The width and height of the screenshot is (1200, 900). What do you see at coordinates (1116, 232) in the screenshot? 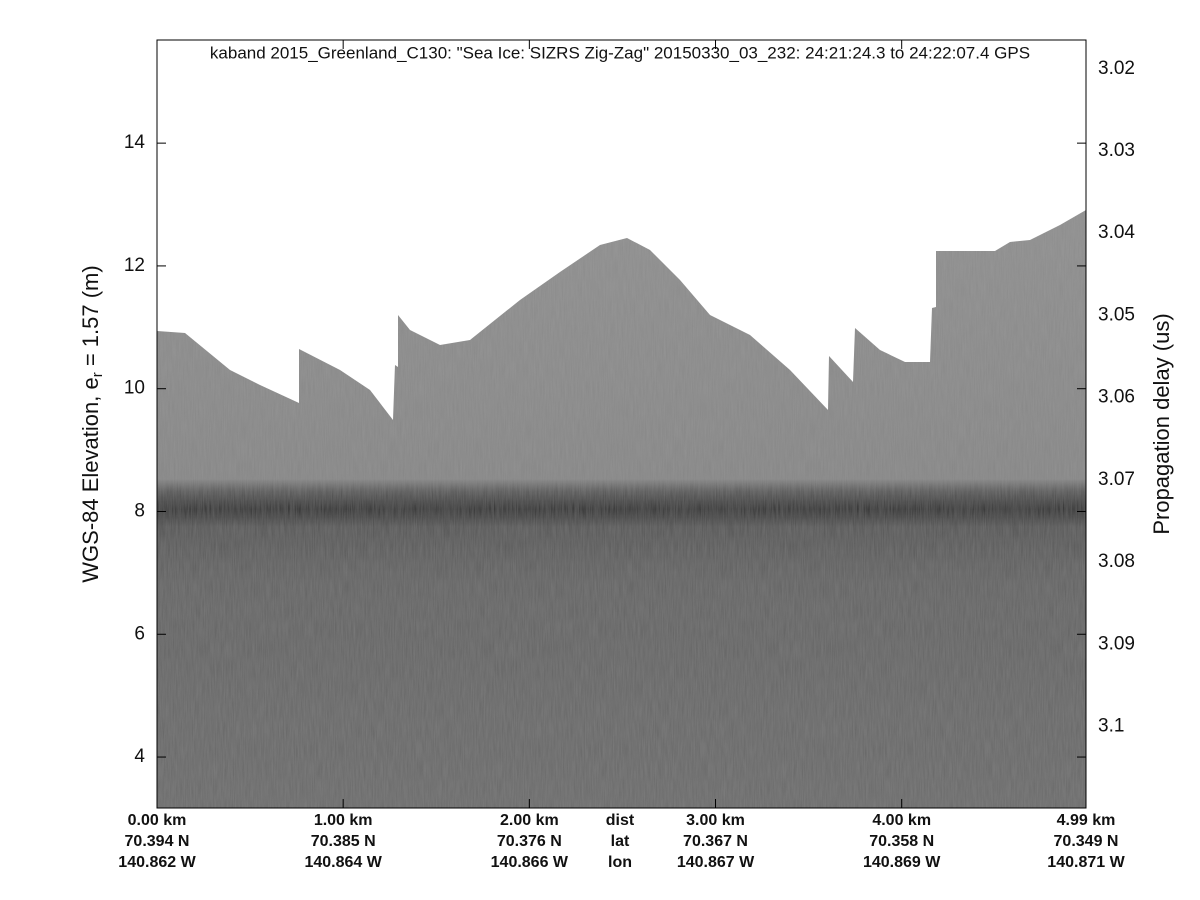
I see `y2-tick-label: 3.04` at bounding box center [1116, 232].